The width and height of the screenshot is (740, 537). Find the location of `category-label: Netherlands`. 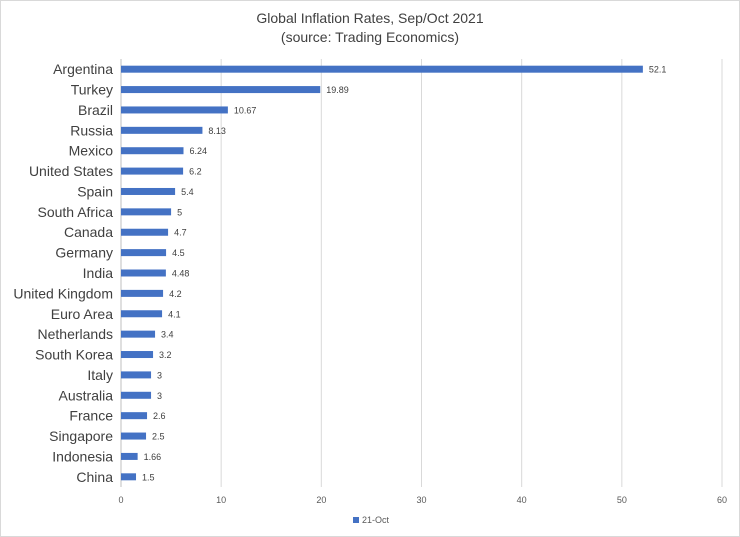

category-label: Netherlands is located at coordinates (76, 334).